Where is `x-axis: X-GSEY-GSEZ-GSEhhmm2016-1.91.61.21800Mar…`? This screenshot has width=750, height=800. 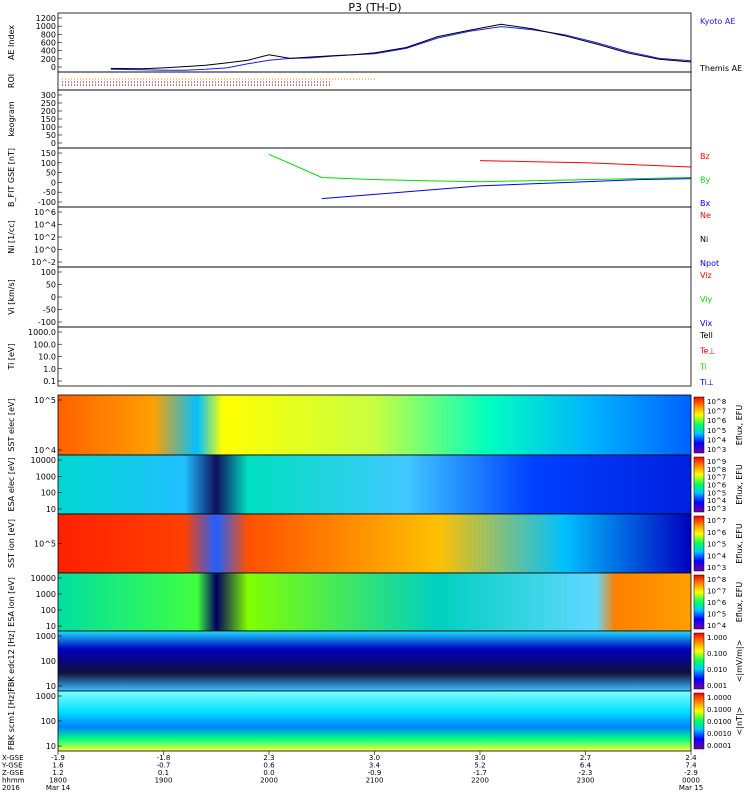
x-axis: X-GSEY-GSEZ-GSEhhmm2016-1.91.61.21800Mar… is located at coordinates (352, 771).